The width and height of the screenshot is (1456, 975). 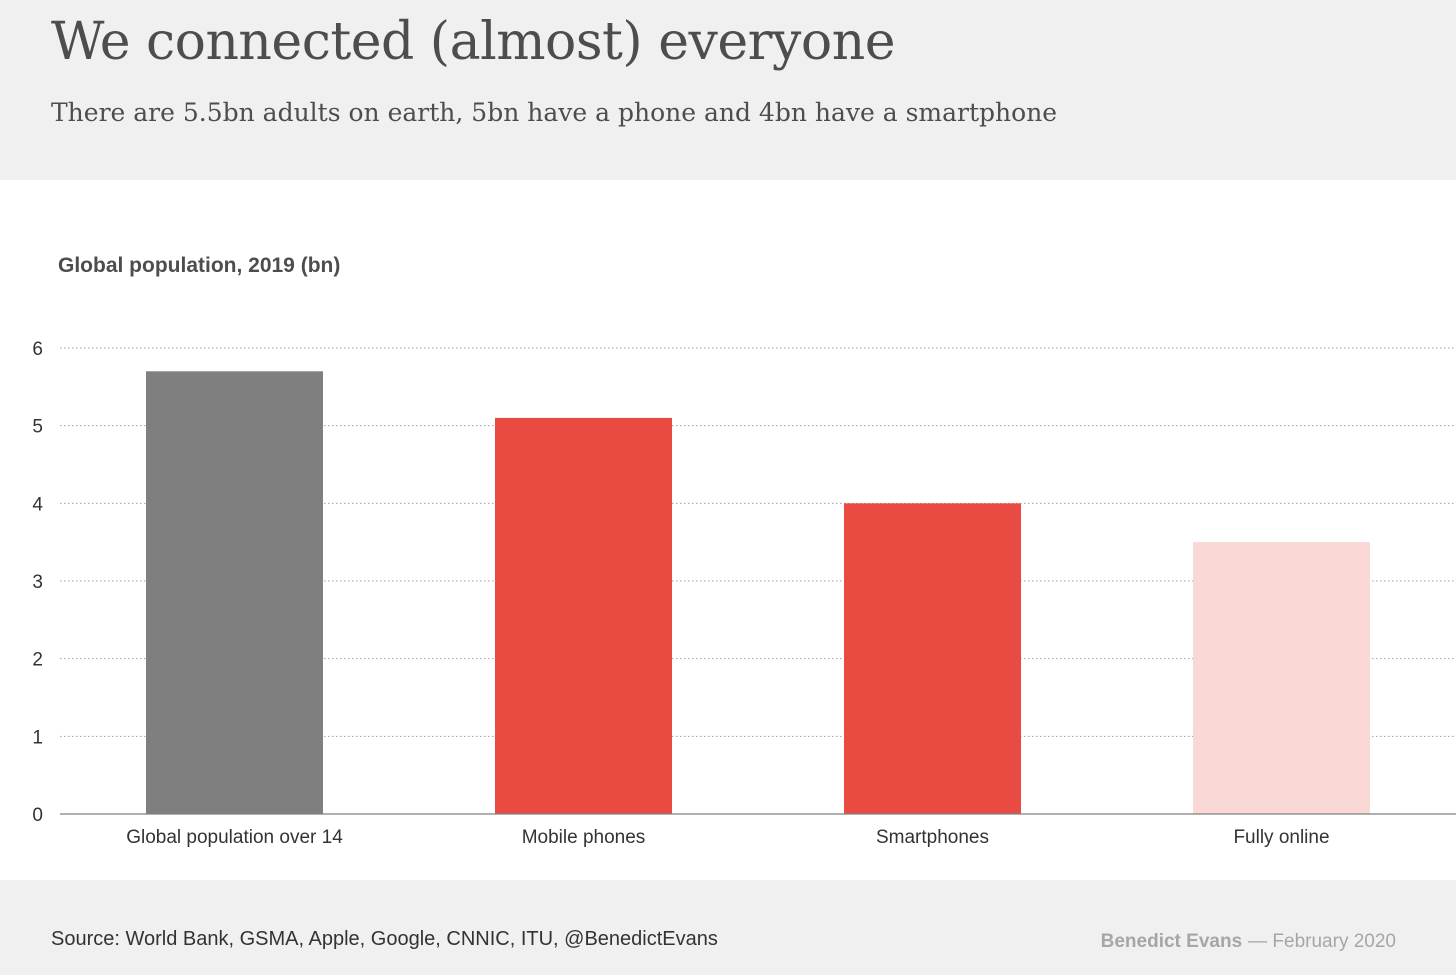 What do you see at coordinates (1322, 941) in the screenshot?
I see `publish-date: — February 2020` at bounding box center [1322, 941].